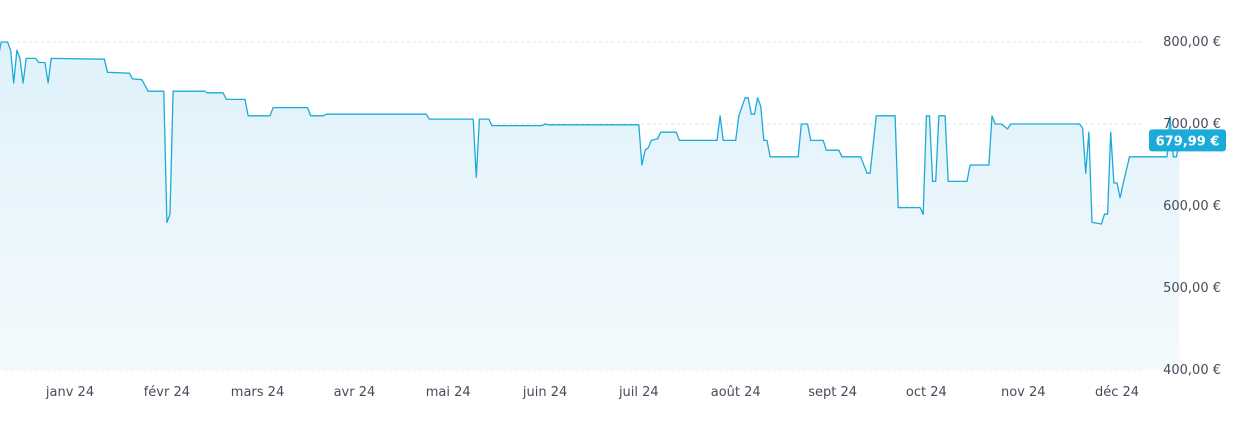  What do you see at coordinates (832, 392) in the screenshot?
I see `x-tick-label: sept 24` at bounding box center [832, 392].